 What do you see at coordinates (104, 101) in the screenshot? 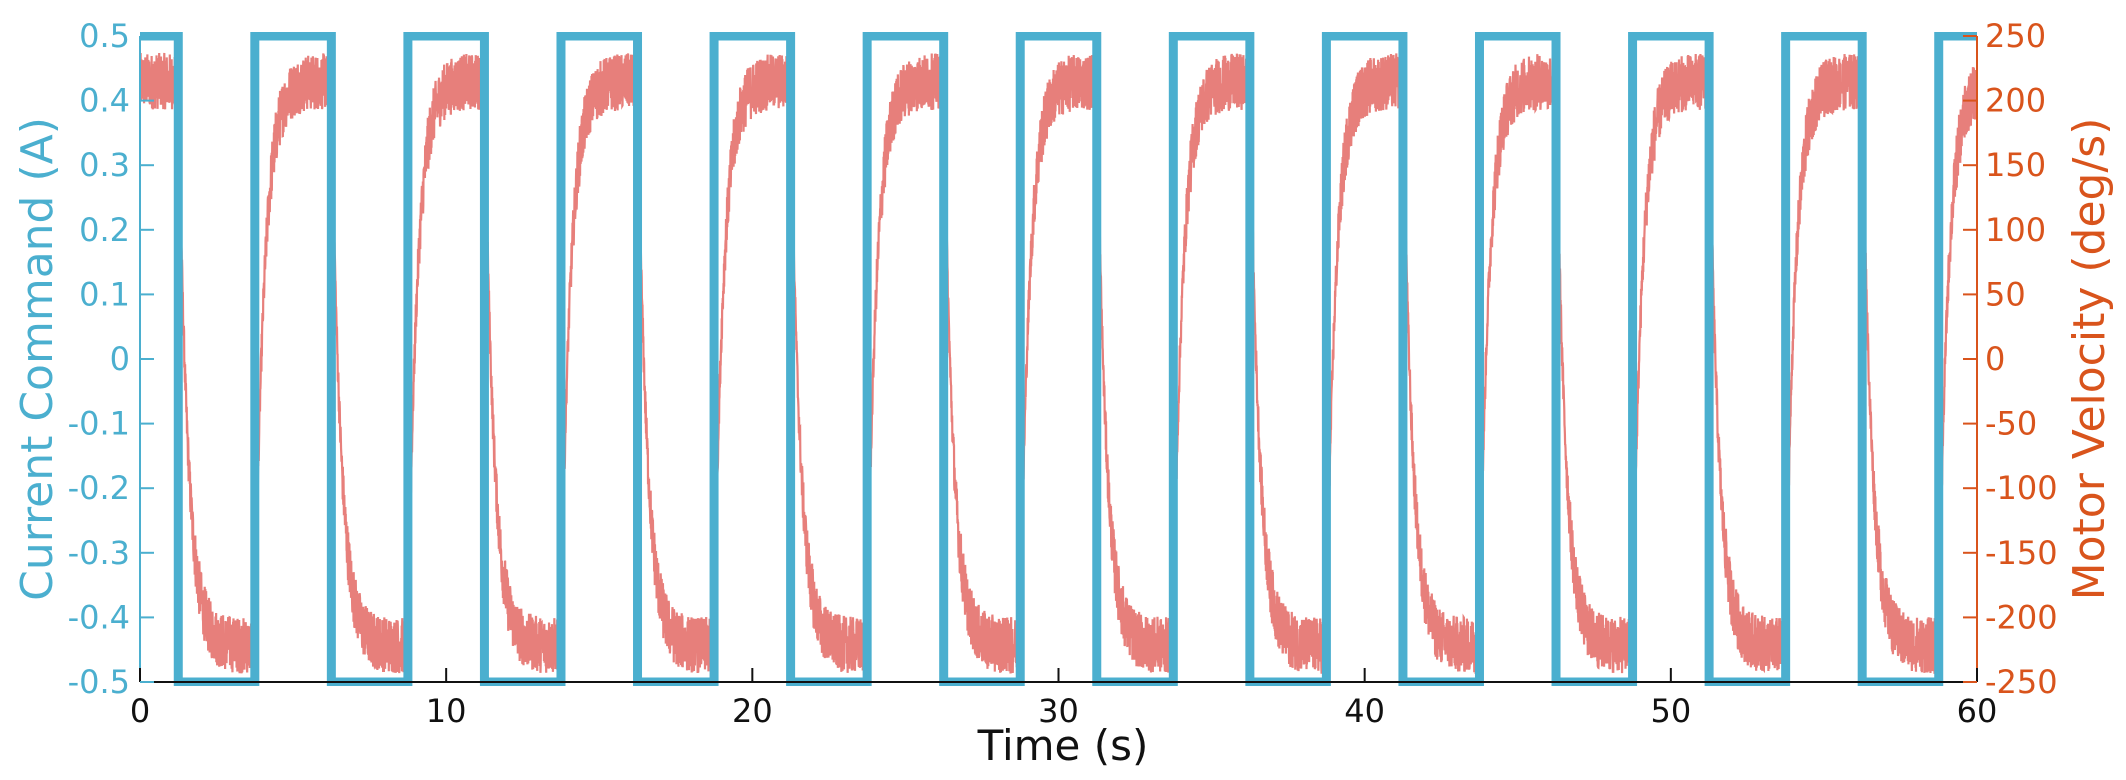
I see `left-tick-label: 0.4` at bounding box center [104, 101].